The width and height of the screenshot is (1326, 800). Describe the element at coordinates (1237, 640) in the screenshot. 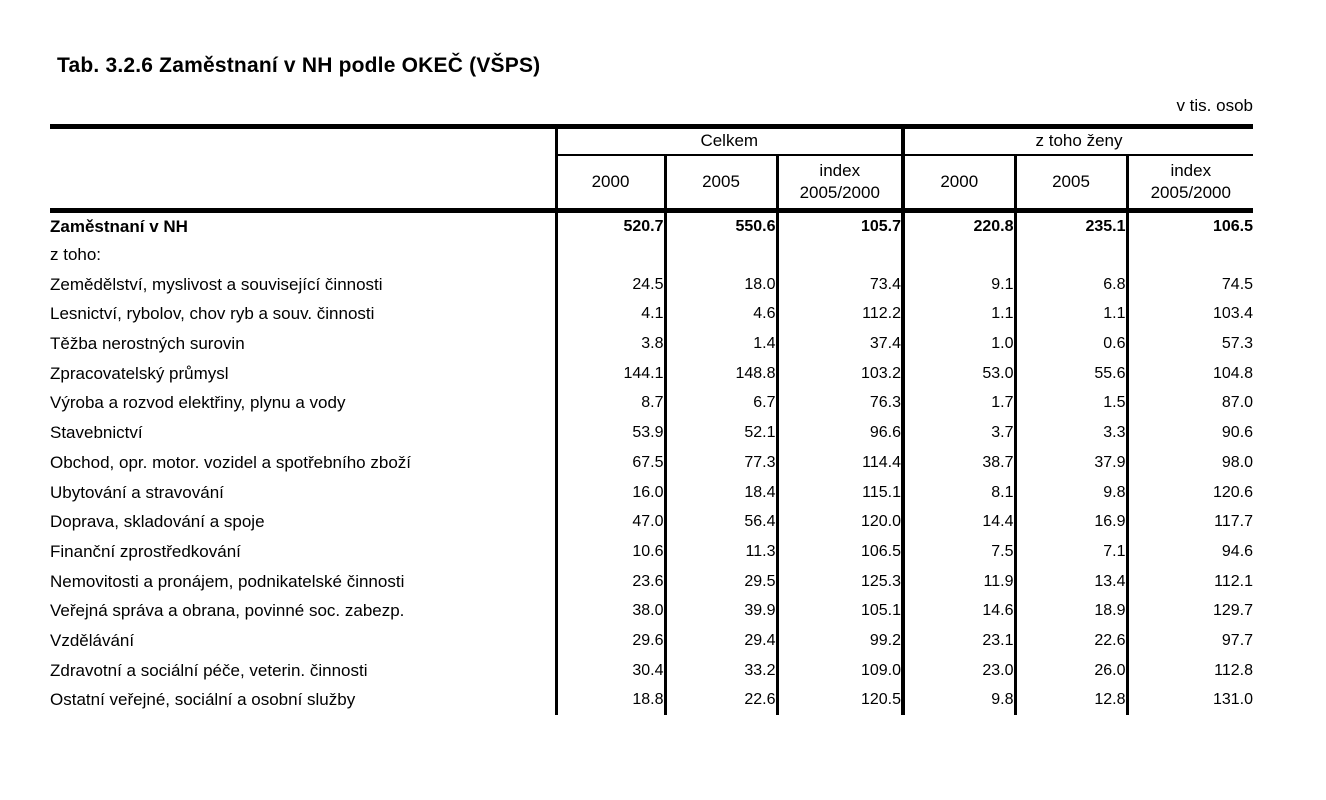

I see `cell-value: 97.7` at that location.